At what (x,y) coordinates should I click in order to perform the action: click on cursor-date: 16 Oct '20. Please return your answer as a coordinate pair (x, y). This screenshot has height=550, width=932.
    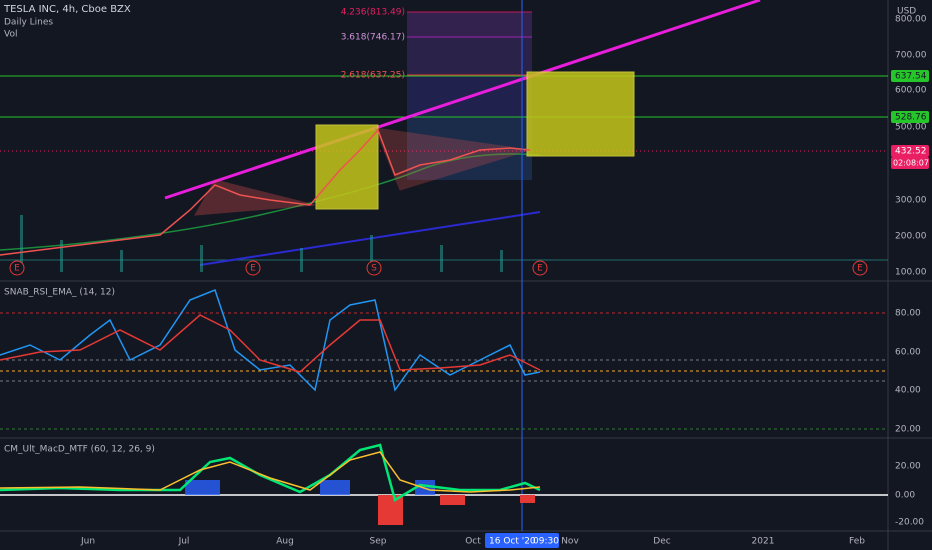
    Looking at the image, I should click on (512, 542).